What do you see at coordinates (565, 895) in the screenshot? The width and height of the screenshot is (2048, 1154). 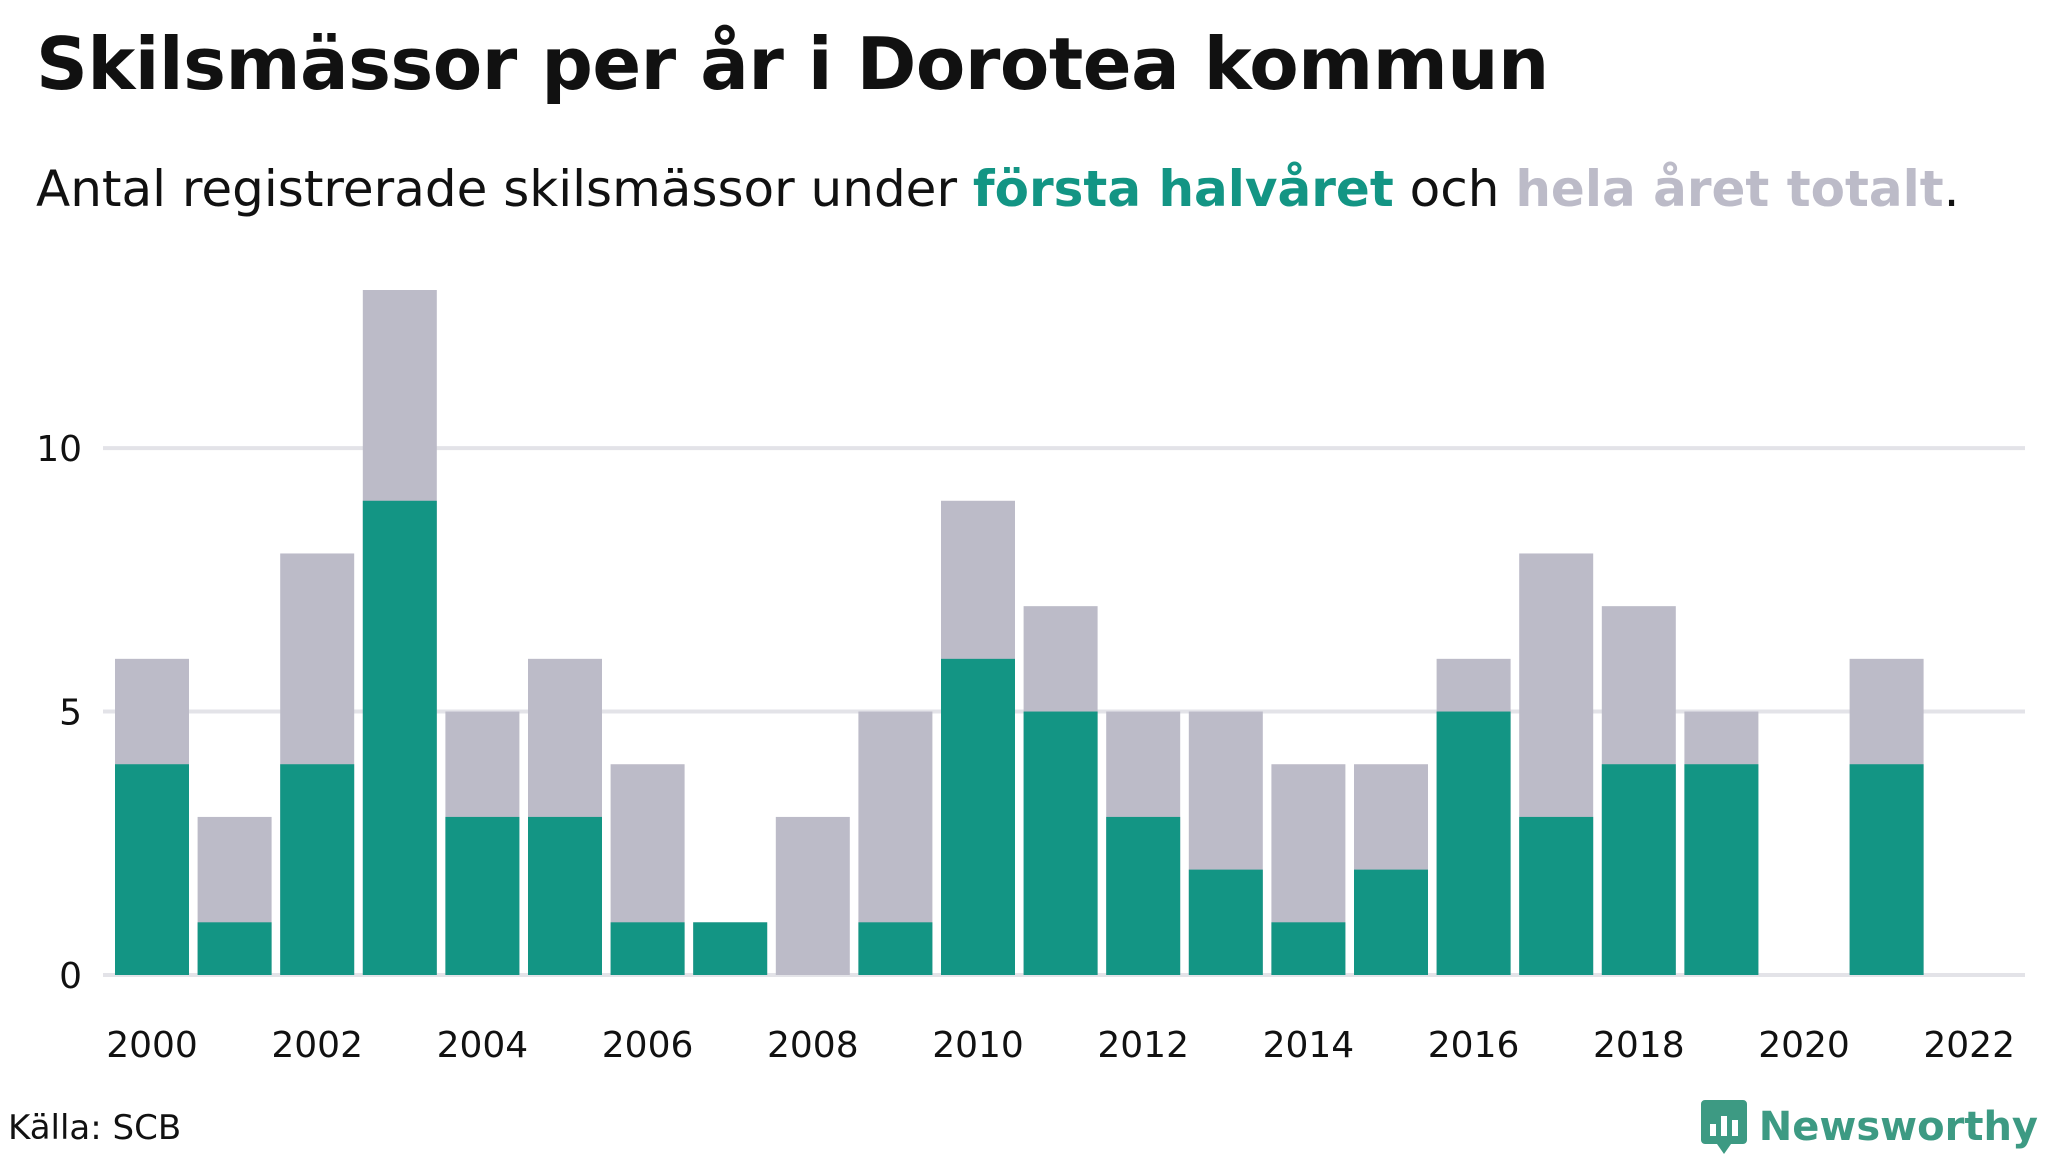 I see `bar-first-half-2005` at bounding box center [565, 895].